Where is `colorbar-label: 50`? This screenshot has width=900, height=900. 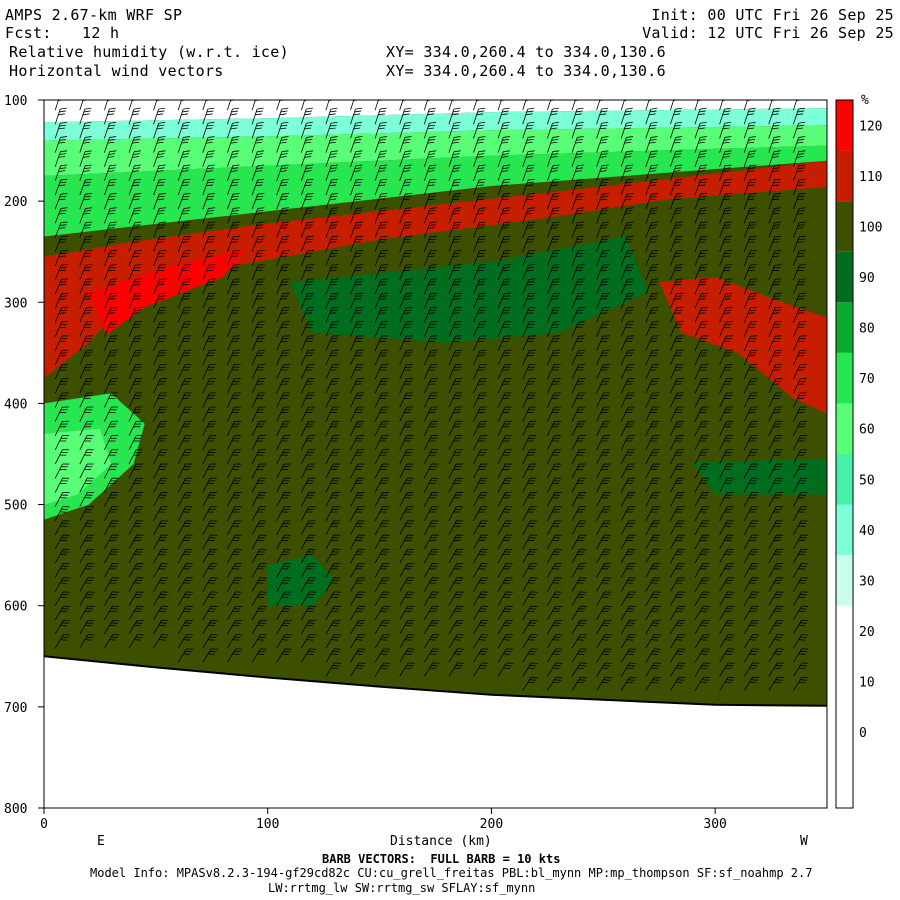 colorbar-label: 50 is located at coordinates (867, 480).